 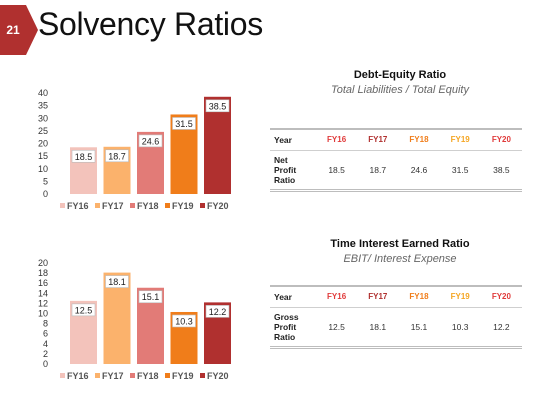 I want to click on data-label: 24.6, so click(x=151, y=141).